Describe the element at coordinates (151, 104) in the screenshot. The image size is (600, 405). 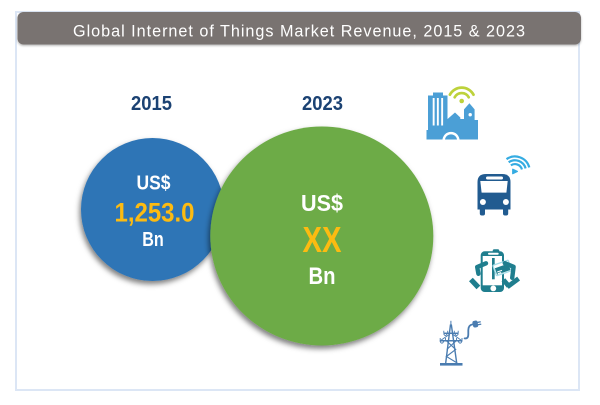
I see `svg-text: 2015` at that location.